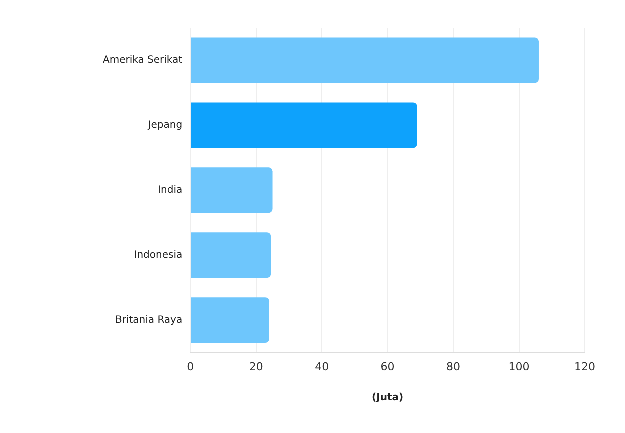  What do you see at coordinates (149, 320) in the screenshot?
I see `y-tick-label: Britania Raya` at bounding box center [149, 320].